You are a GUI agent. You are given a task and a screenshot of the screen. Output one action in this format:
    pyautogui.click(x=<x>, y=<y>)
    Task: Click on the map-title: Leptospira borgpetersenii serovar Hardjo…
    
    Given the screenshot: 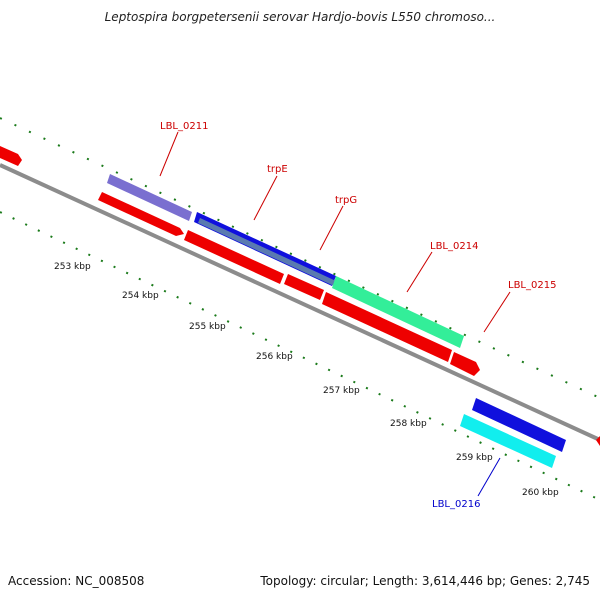 What is the action you would take?
    pyautogui.click(x=300, y=17)
    